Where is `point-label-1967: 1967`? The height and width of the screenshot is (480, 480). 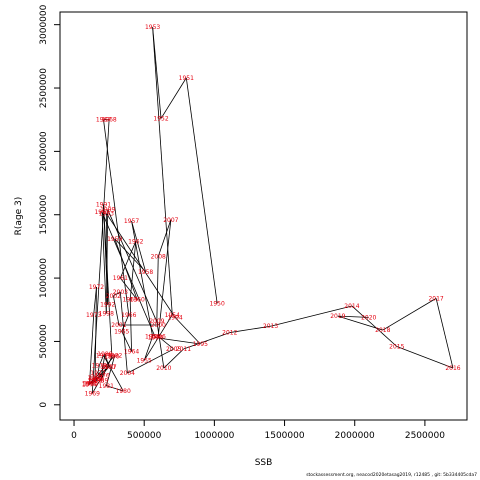 point-label-1967: 1967 is located at coordinates (103, 120).